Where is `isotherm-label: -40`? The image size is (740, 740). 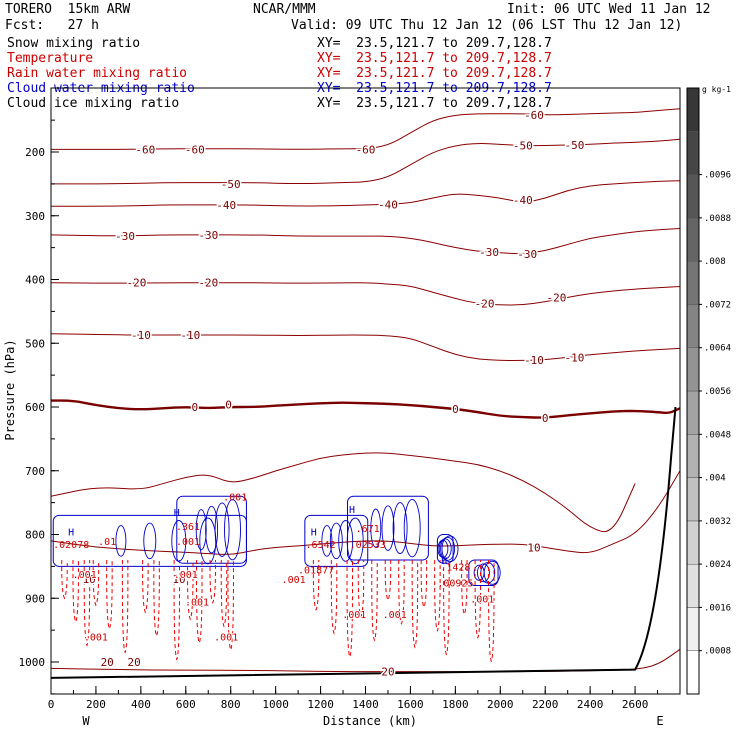
isotherm-label: -40 is located at coordinates (226, 205).